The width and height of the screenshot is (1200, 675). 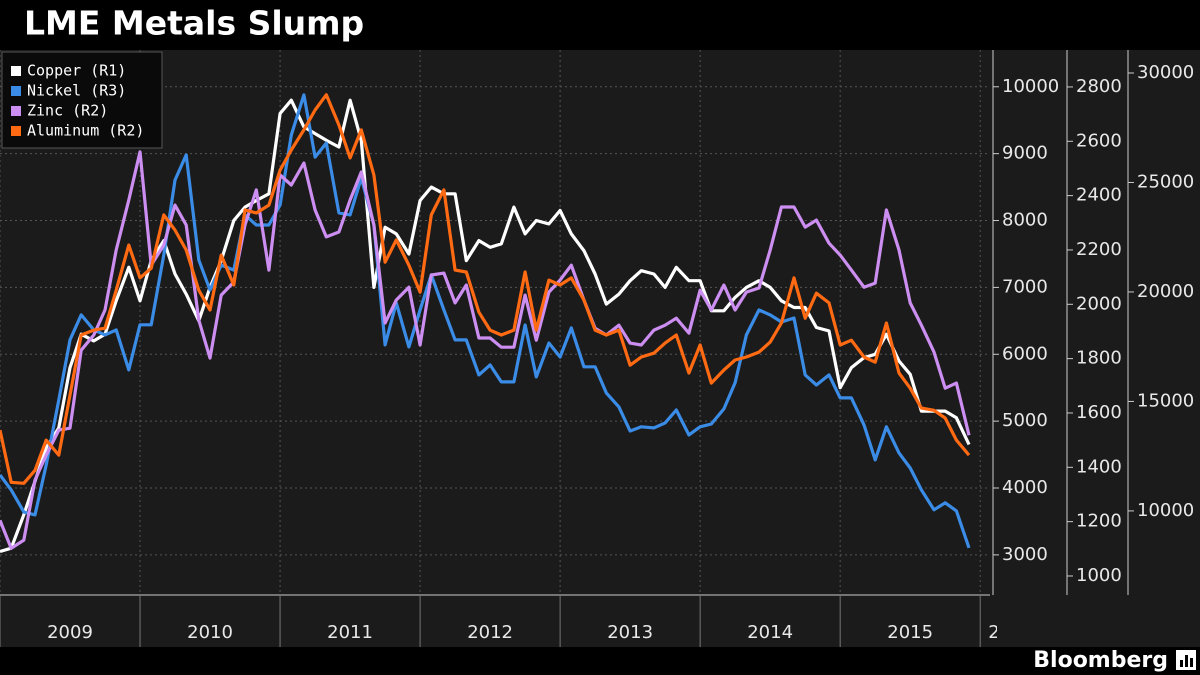 I want to click on legend-label: Copper (R1), so click(x=76, y=71).